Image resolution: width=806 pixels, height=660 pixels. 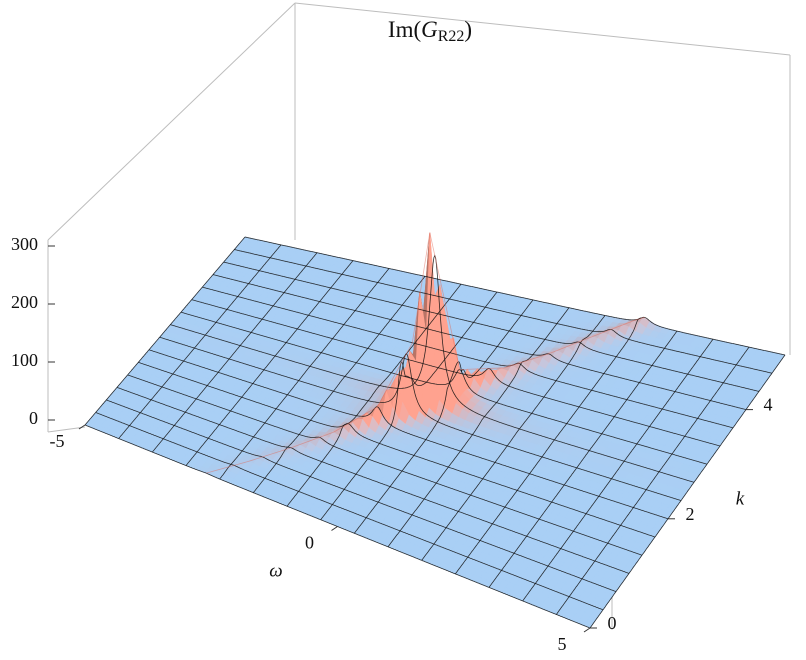 I want to click on z-tick-label: 100, so click(x=24, y=360).